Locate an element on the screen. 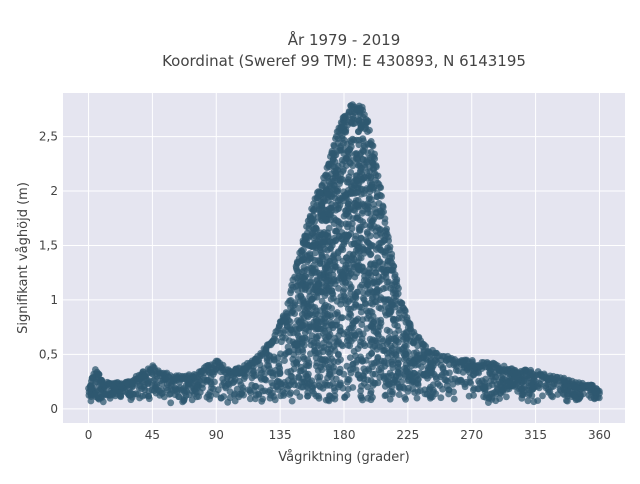  x-tick-label: 180 is located at coordinates (344, 435).